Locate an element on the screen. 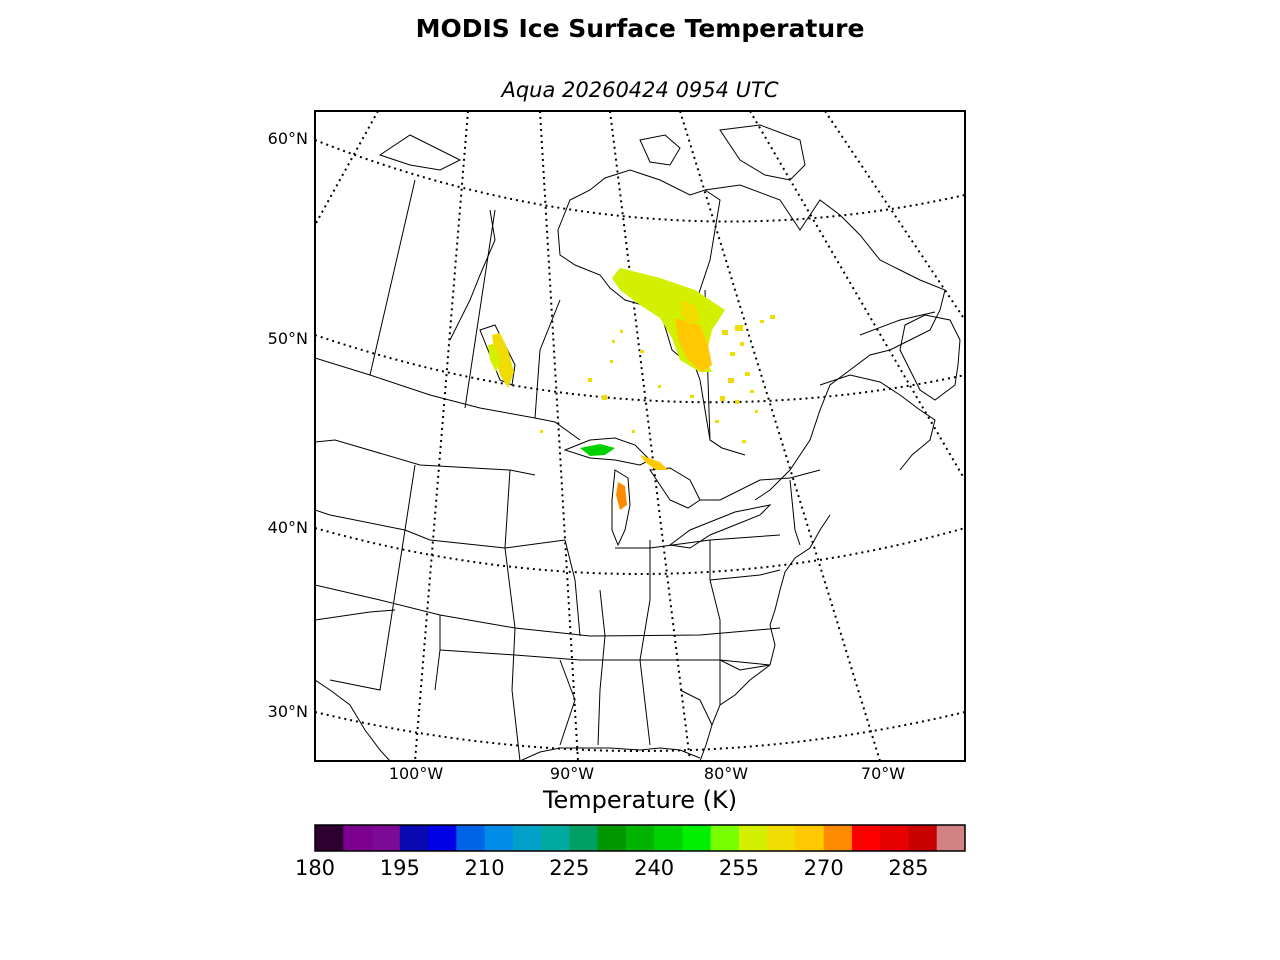 The image size is (1280, 960). gulf-coast is located at coordinates (610, 754).